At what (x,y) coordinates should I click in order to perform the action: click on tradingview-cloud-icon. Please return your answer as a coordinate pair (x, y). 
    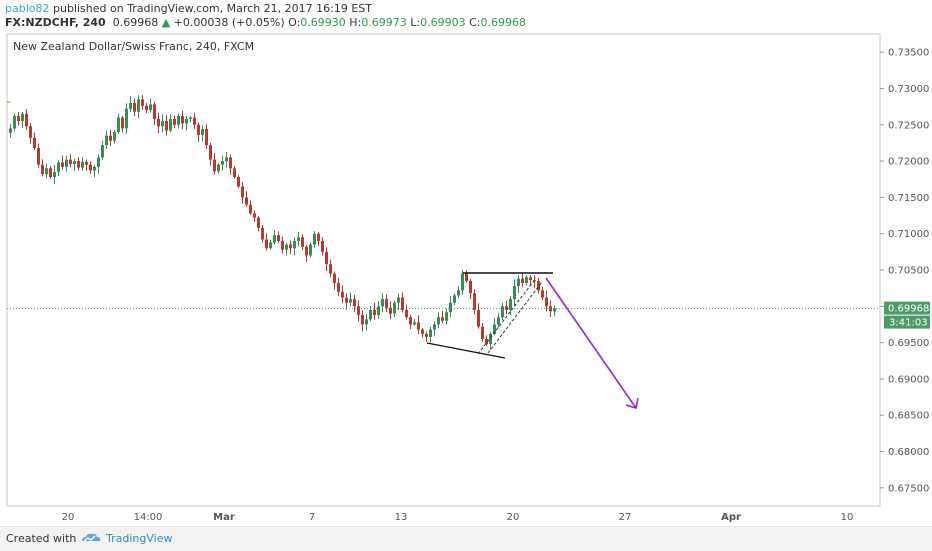
    Looking at the image, I should click on (91, 539).